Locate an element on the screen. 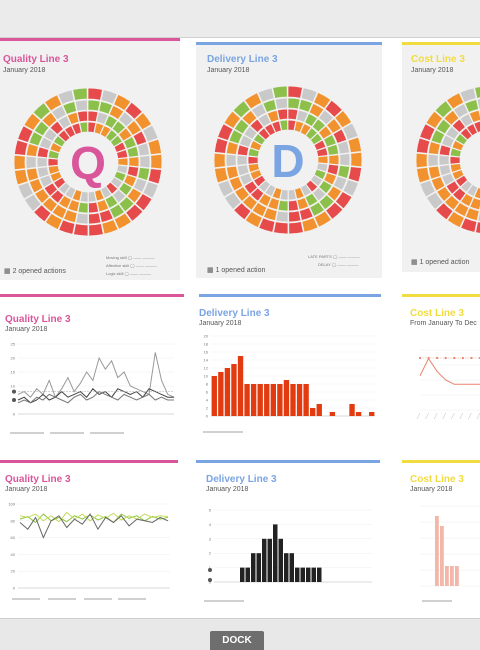 This screenshot has width=480, height=650. y-tick-label: 5 is located at coordinates (210, 510).